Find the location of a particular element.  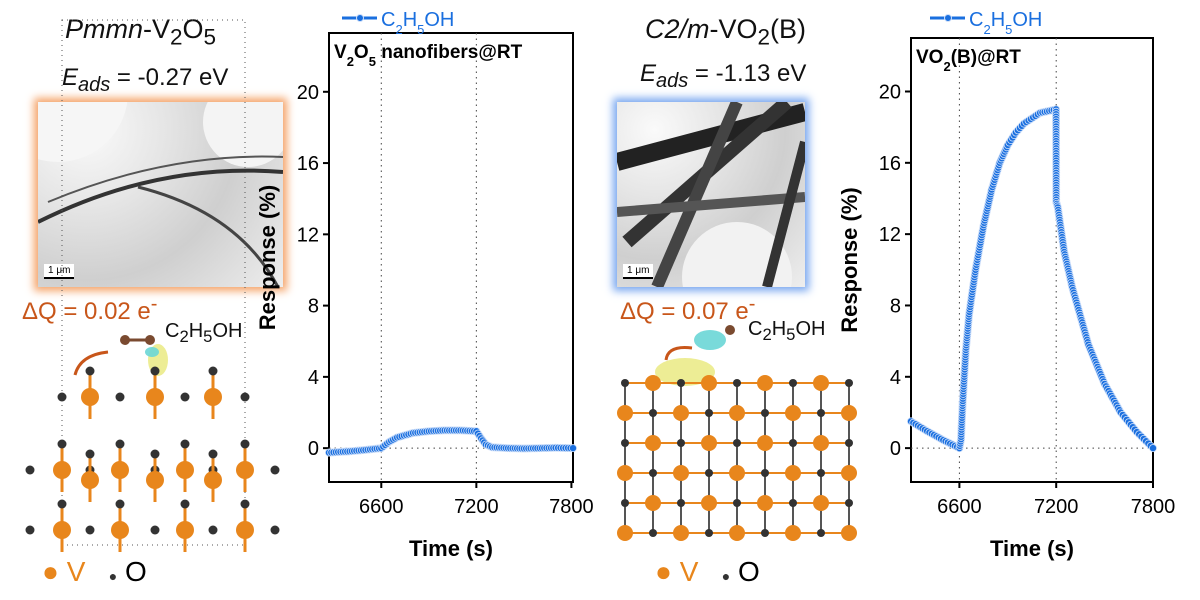

panel2-crystal-structure is located at coordinates (737, 433).